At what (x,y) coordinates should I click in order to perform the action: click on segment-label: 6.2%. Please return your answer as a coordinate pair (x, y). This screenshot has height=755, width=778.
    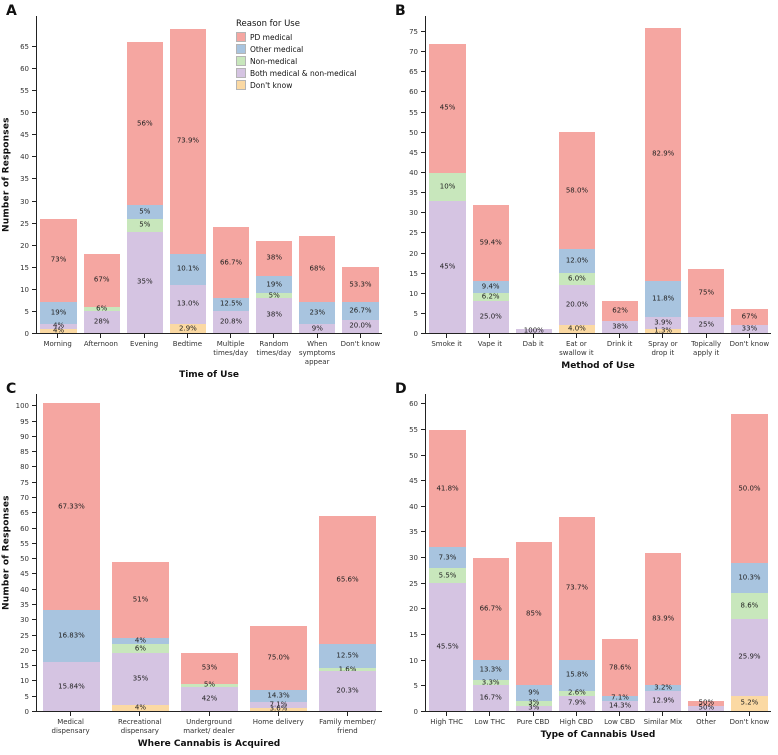
    Looking at the image, I should click on (490, 296).